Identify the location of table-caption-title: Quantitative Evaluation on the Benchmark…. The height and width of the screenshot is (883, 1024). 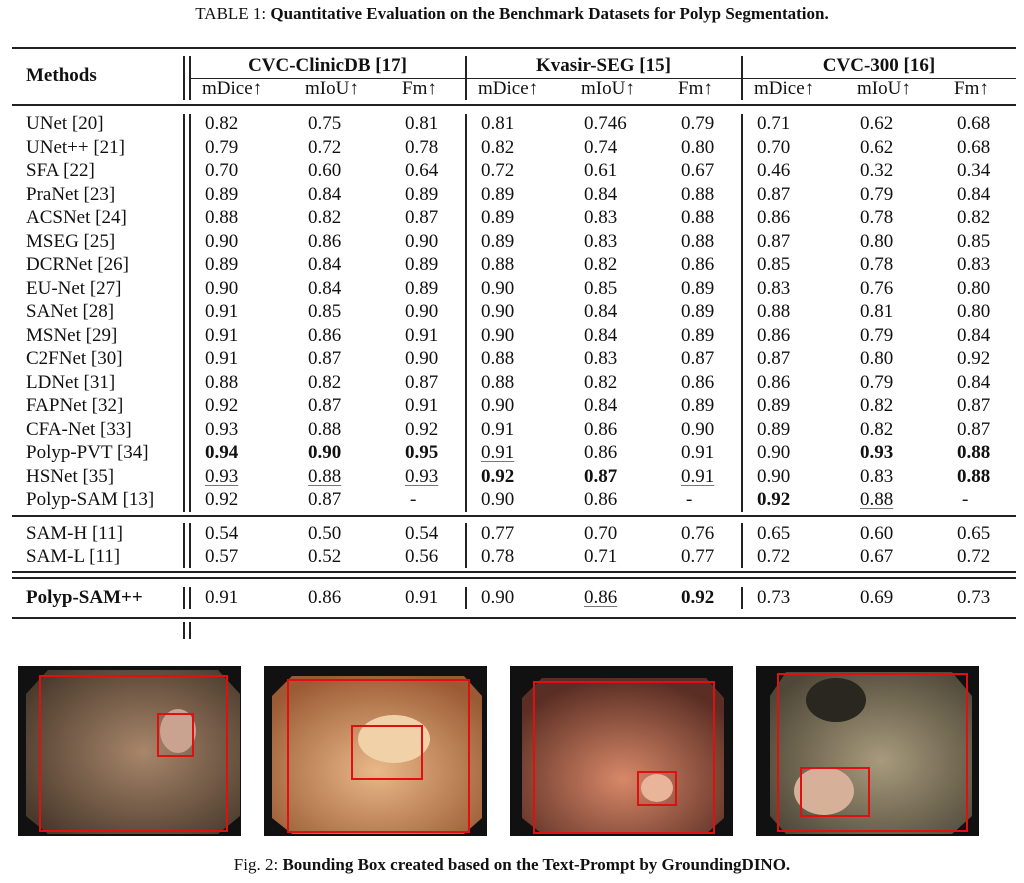
(549, 13).